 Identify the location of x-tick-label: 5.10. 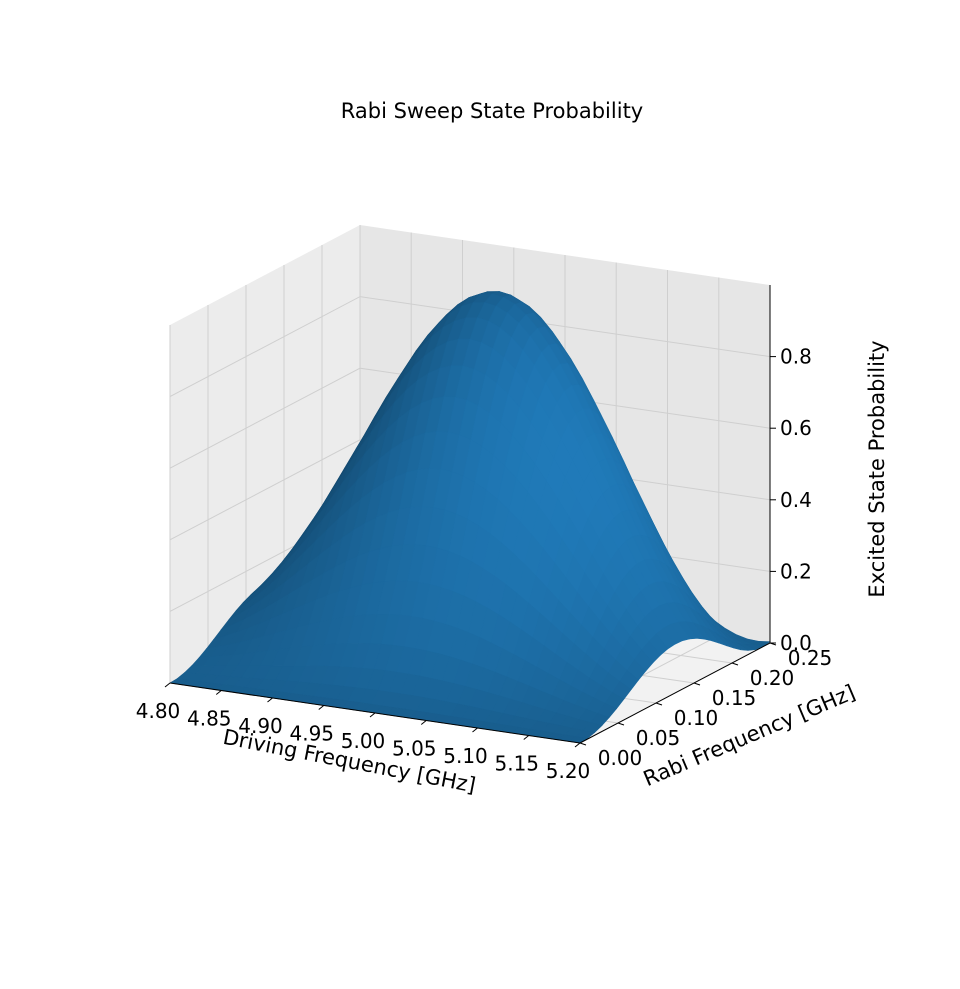
(465, 756).